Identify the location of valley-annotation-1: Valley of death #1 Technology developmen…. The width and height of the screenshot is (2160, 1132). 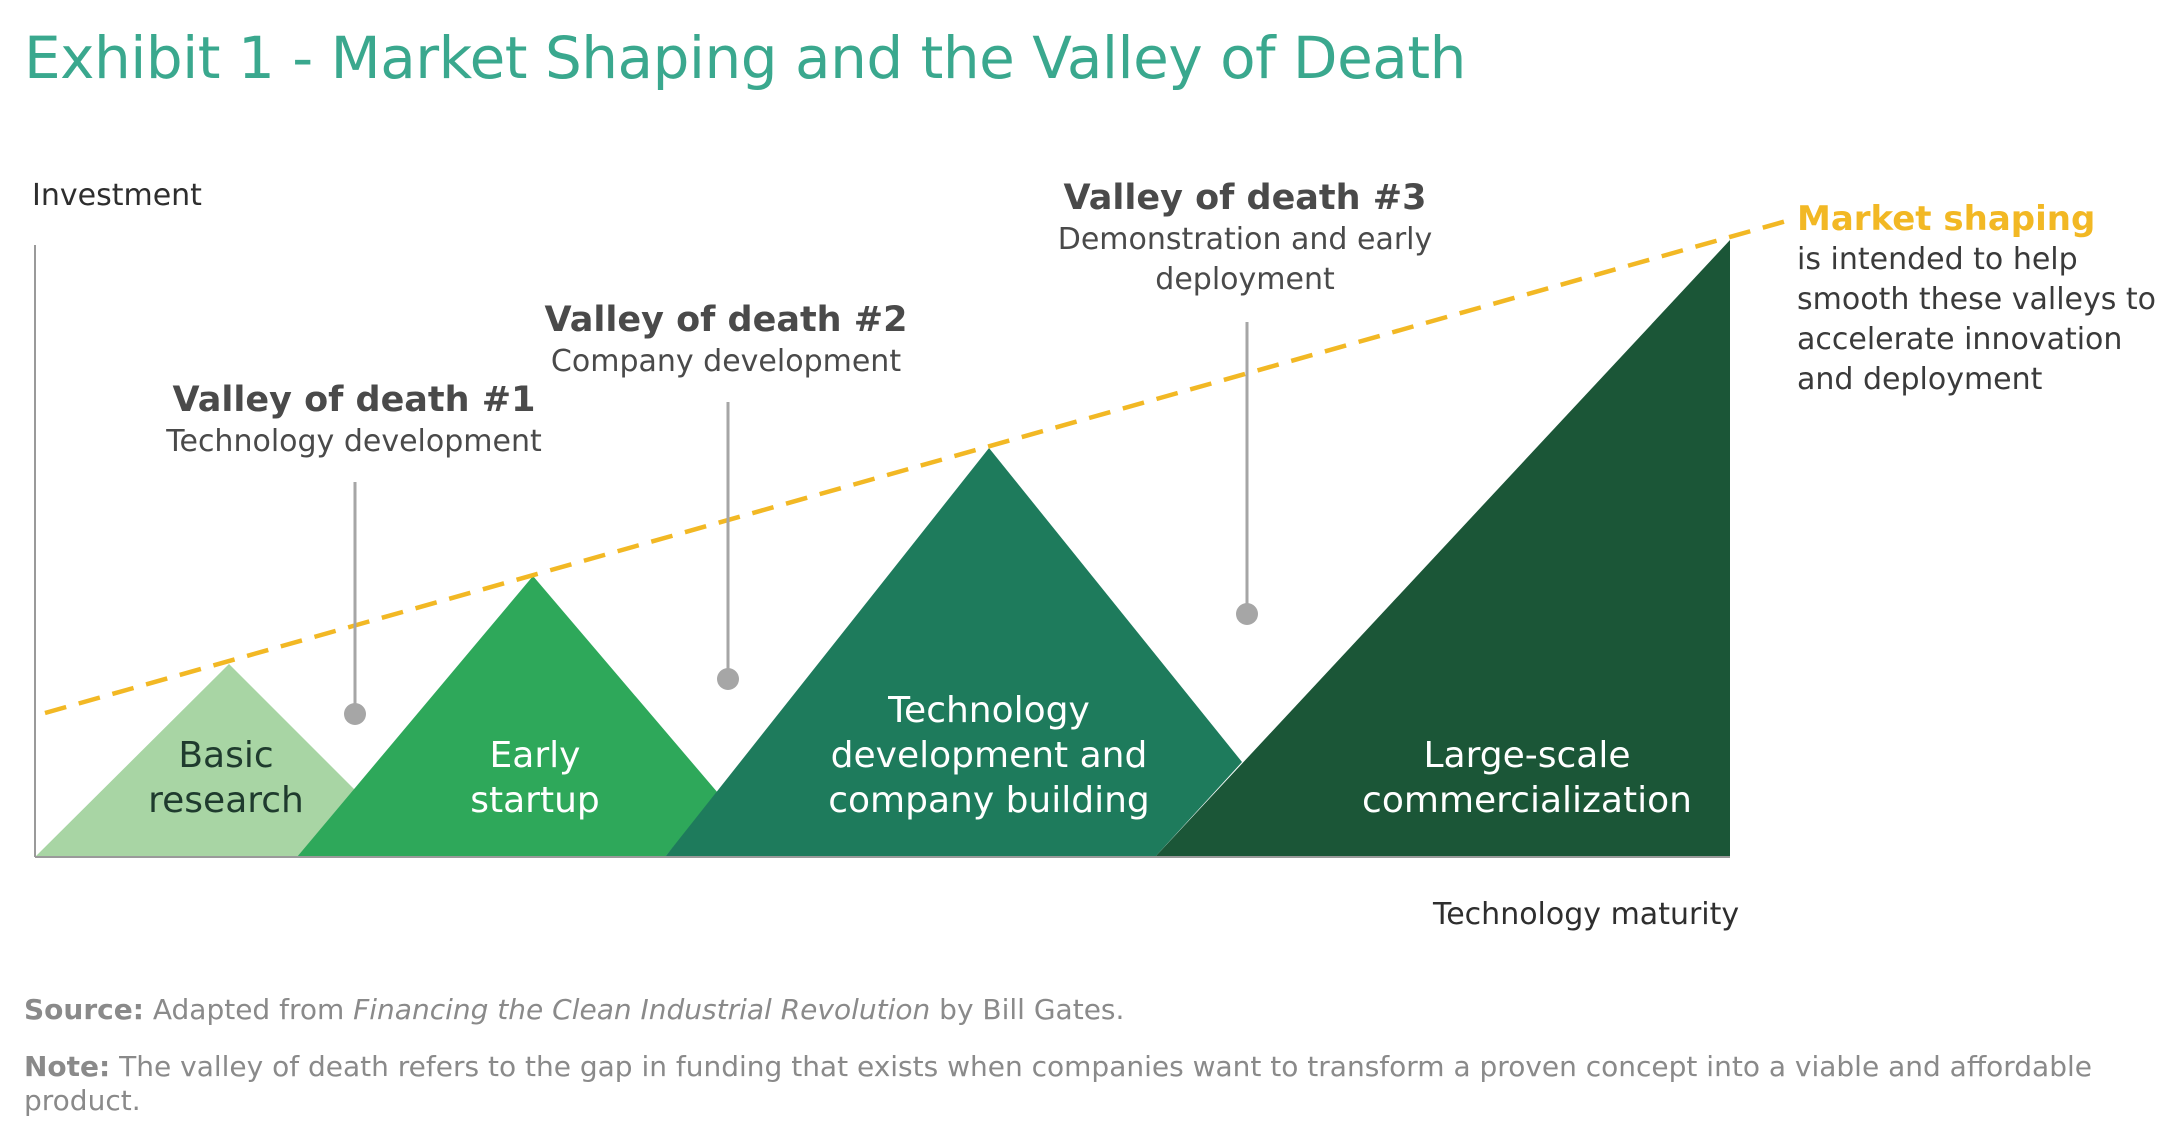
(353, 420).